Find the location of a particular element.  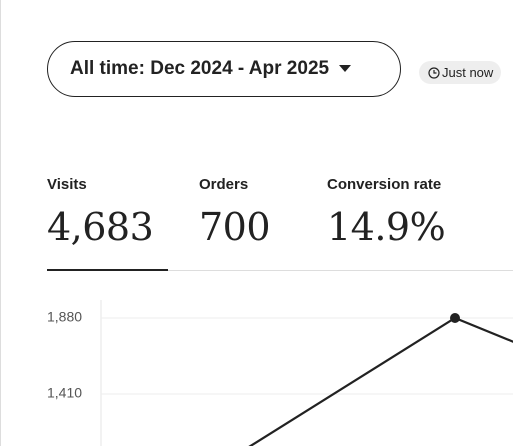

updated-badge: Just now is located at coordinates (460, 72).